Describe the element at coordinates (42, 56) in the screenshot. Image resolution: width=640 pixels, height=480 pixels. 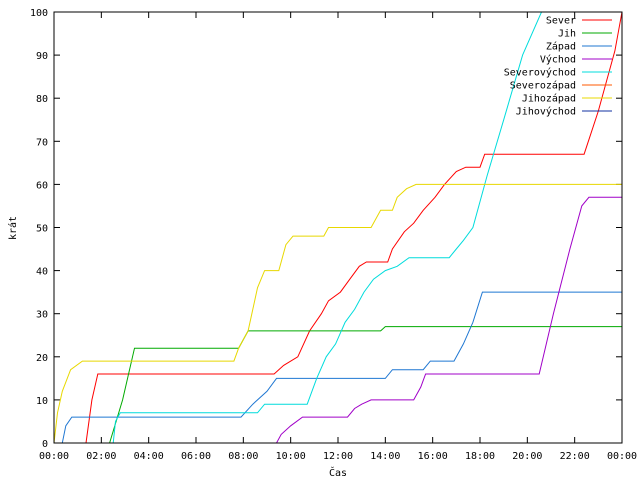
I see `y-tick-label: 90` at that location.